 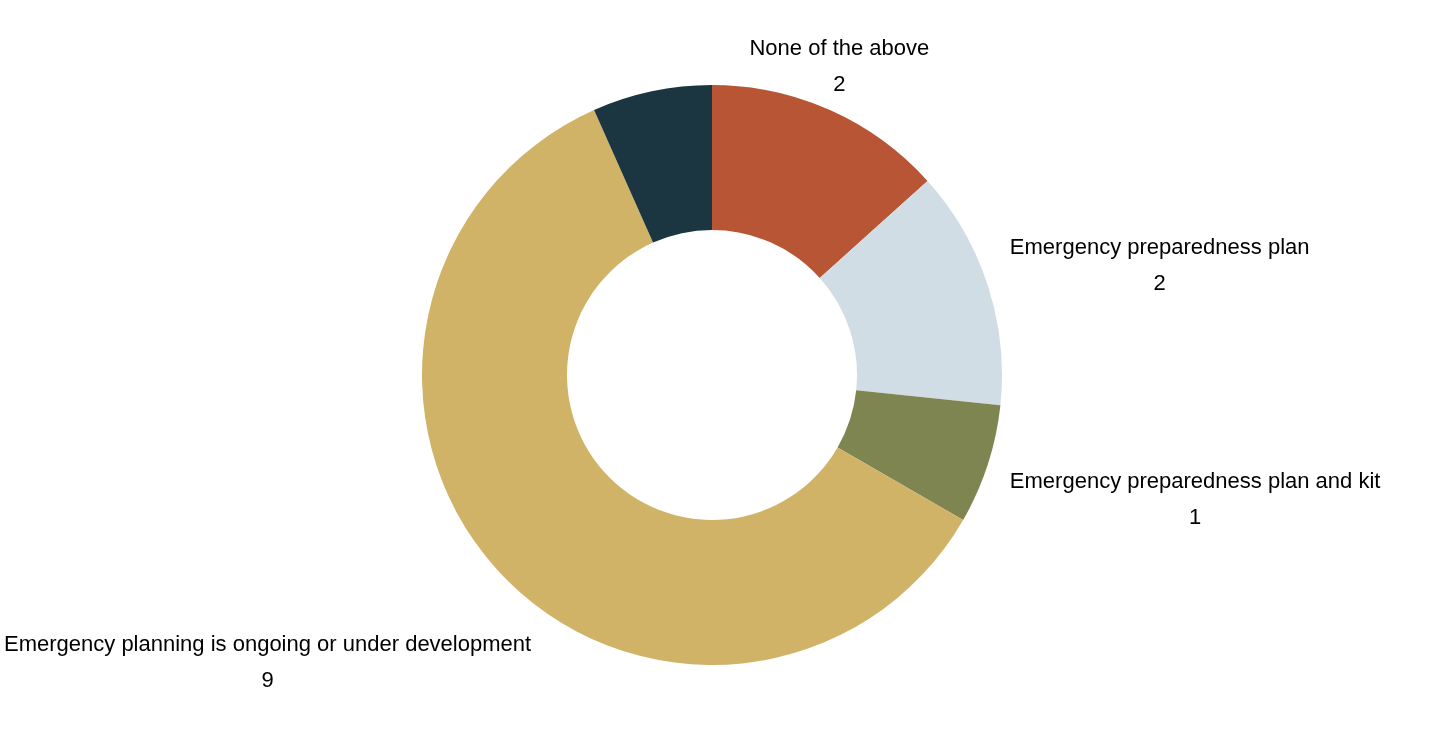 What do you see at coordinates (1195, 480) in the screenshot?
I see `slice-label: Emergency preparedness plan and kit` at bounding box center [1195, 480].